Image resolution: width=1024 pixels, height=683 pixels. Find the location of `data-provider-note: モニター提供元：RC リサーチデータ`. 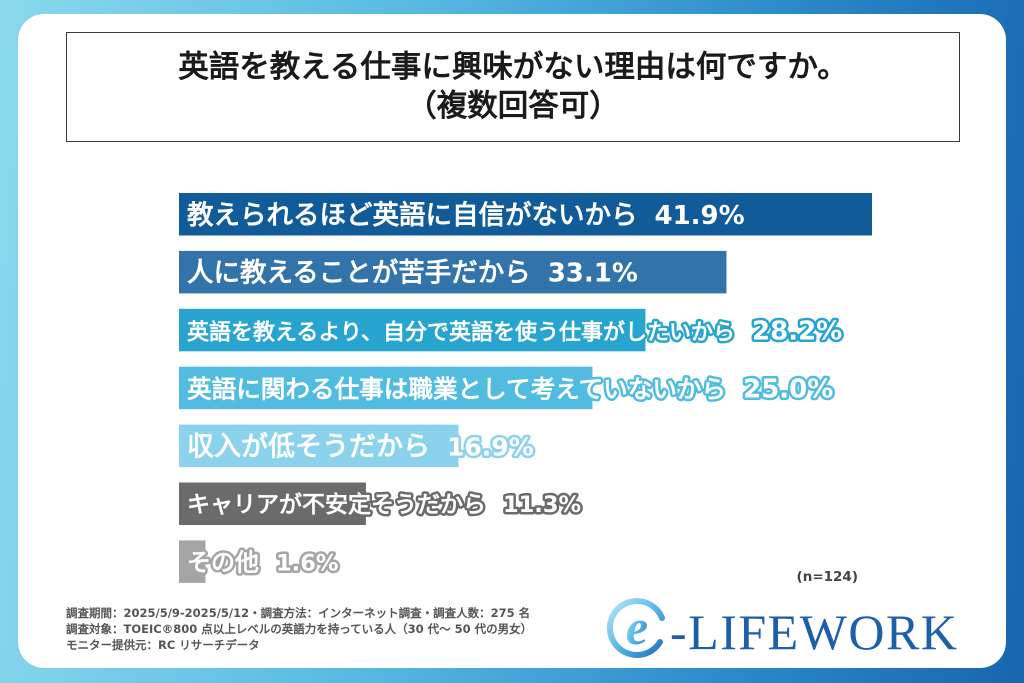

data-provider-note: モニター提供元：RC リサーチデータ is located at coordinates (163, 645).